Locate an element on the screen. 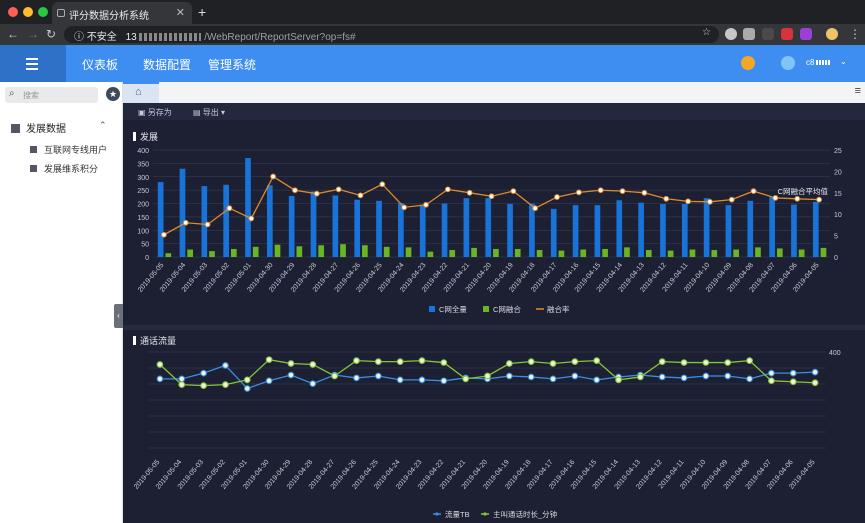  y-right-tick-label: 0 is located at coordinates (836, 258).